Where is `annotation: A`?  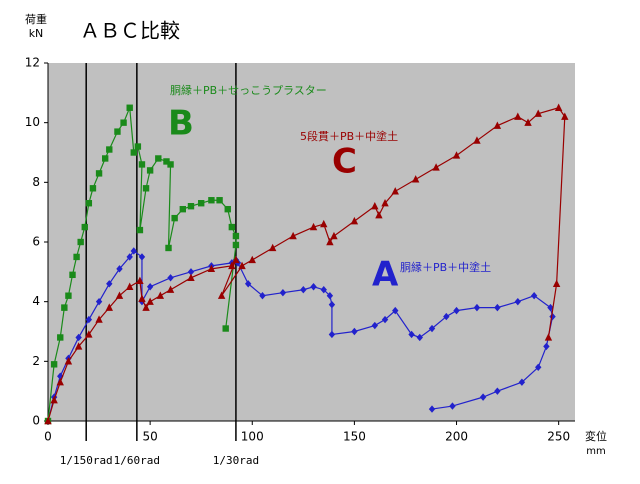 annotation: A is located at coordinates (385, 275).